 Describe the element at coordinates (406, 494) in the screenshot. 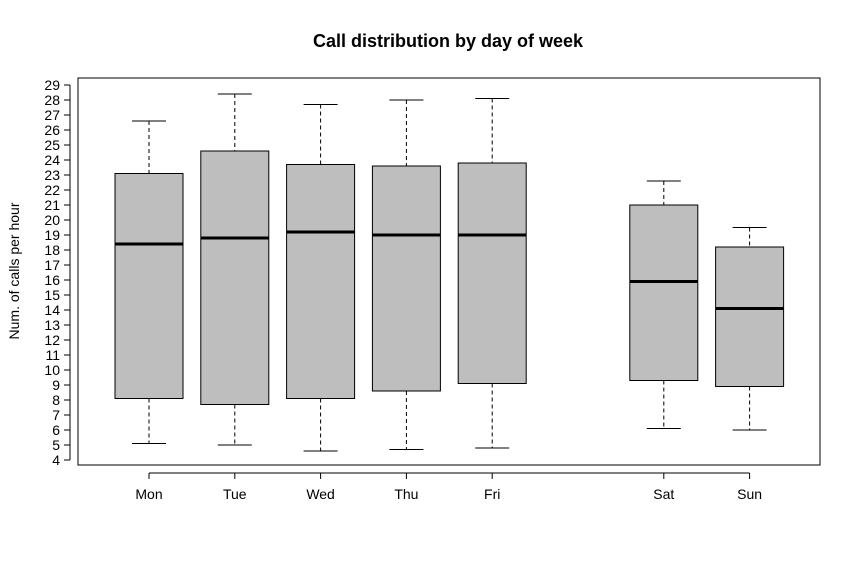

I see `x-tick-label: Thu` at that location.